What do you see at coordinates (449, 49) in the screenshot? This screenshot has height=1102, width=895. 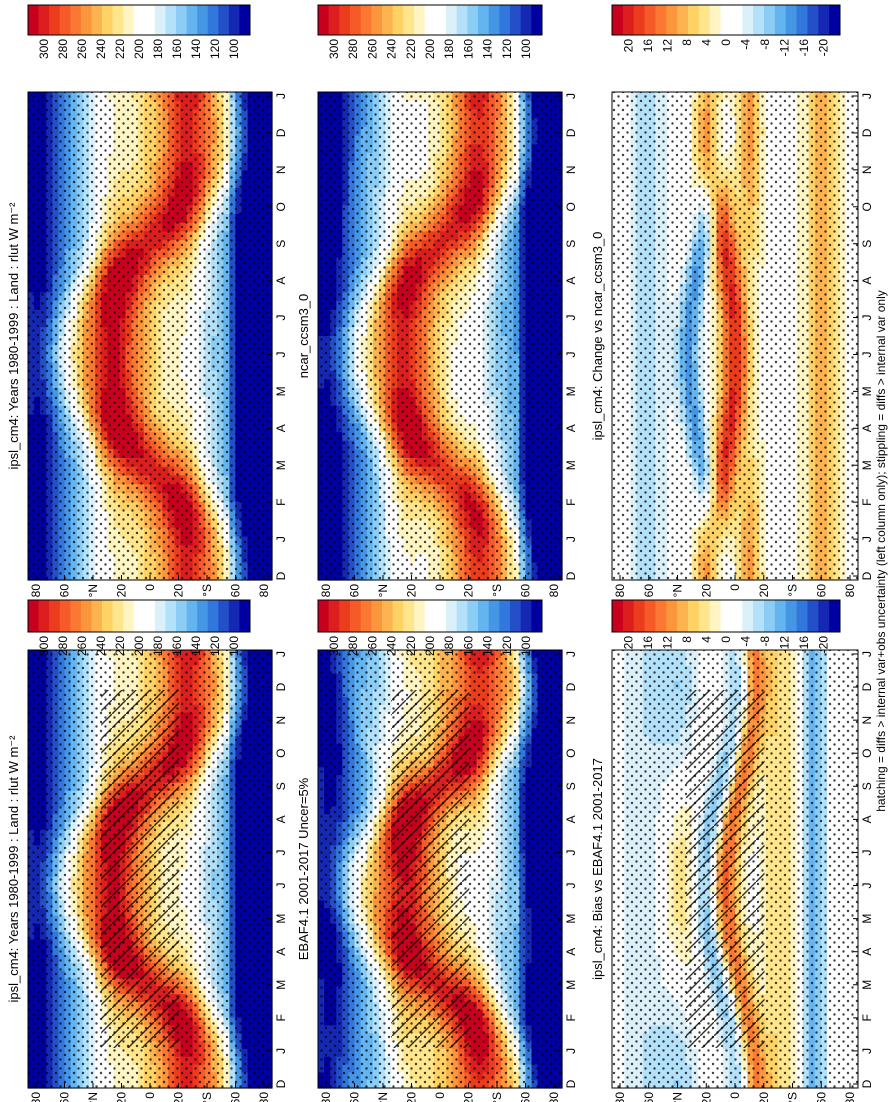 I see `colorbar-tick-label: 180` at bounding box center [449, 49].